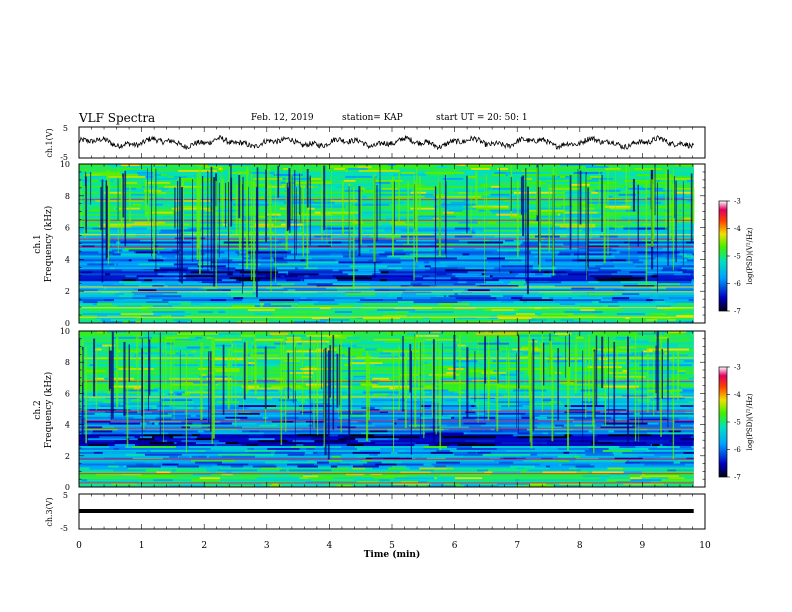  I want to click on ch3-series-line, so click(386, 511).